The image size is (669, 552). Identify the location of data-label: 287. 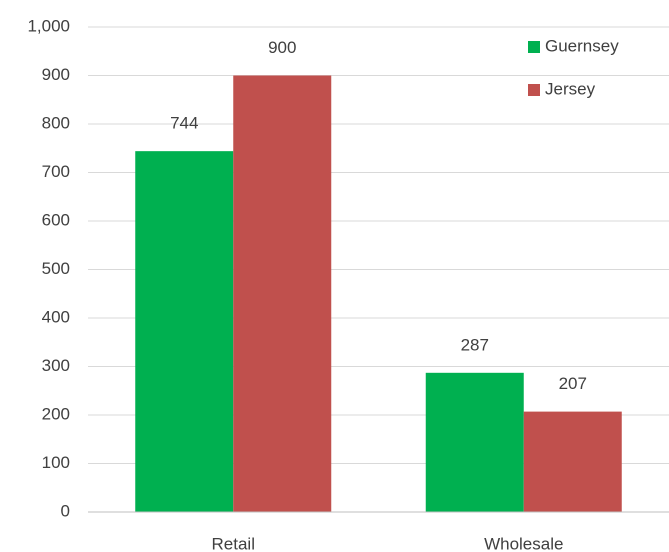
(475, 344).